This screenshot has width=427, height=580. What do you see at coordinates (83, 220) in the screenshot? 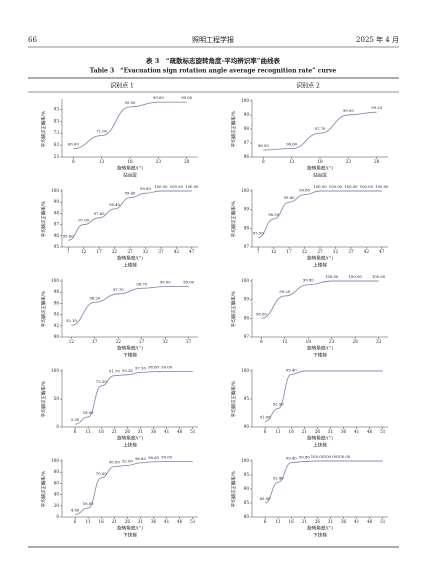
I see `data-label: 97.00` at bounding box center [83, 220].